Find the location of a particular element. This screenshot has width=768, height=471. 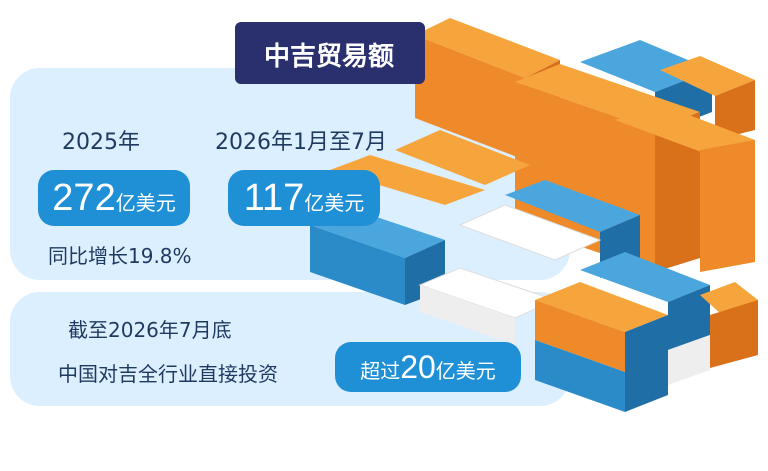

value-pill: 超过 20 亿美元 is located at coordinates (428, 367).